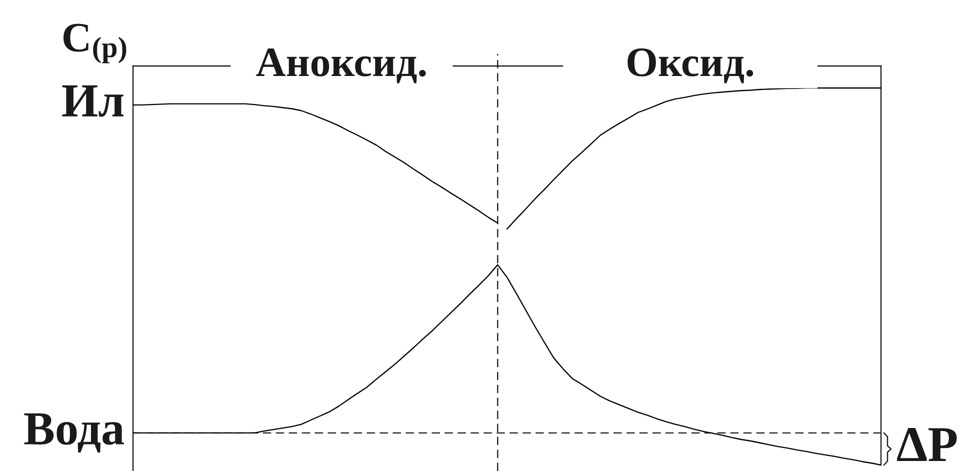 Image resolution: width=965 pixels, height=471 pixels. What do you see at coordinates (93, 101) in the screenshot?
I see `series-label: Ил` at bounding box center [93, 101].